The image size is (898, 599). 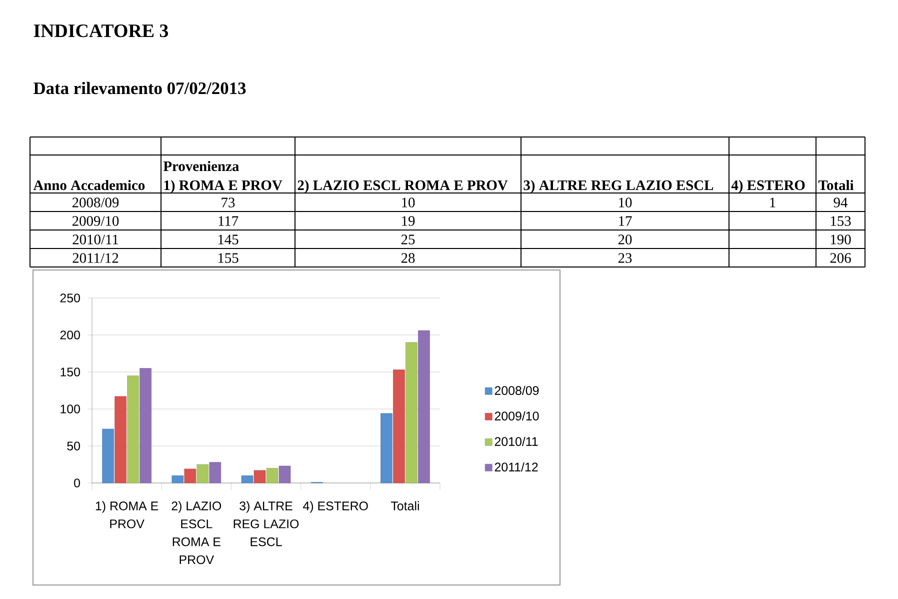 I want to click on legend-label: 2010/11, so click(x=516, y=441).